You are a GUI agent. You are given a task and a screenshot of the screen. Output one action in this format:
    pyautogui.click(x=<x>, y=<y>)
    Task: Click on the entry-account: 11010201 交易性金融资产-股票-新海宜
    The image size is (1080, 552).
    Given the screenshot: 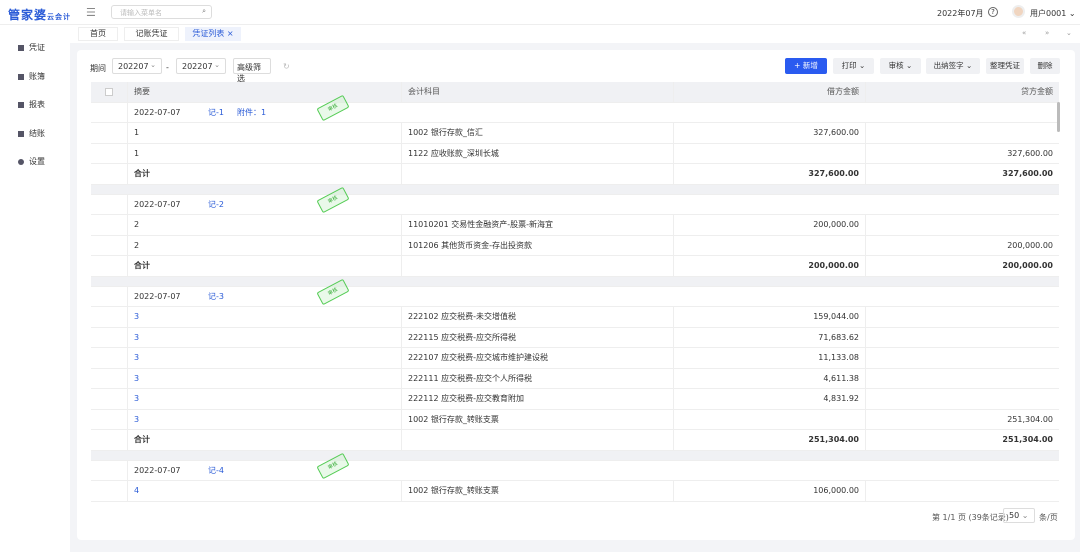 What is the action you would take?
    pyautogui.click(x=537, y=225)
    